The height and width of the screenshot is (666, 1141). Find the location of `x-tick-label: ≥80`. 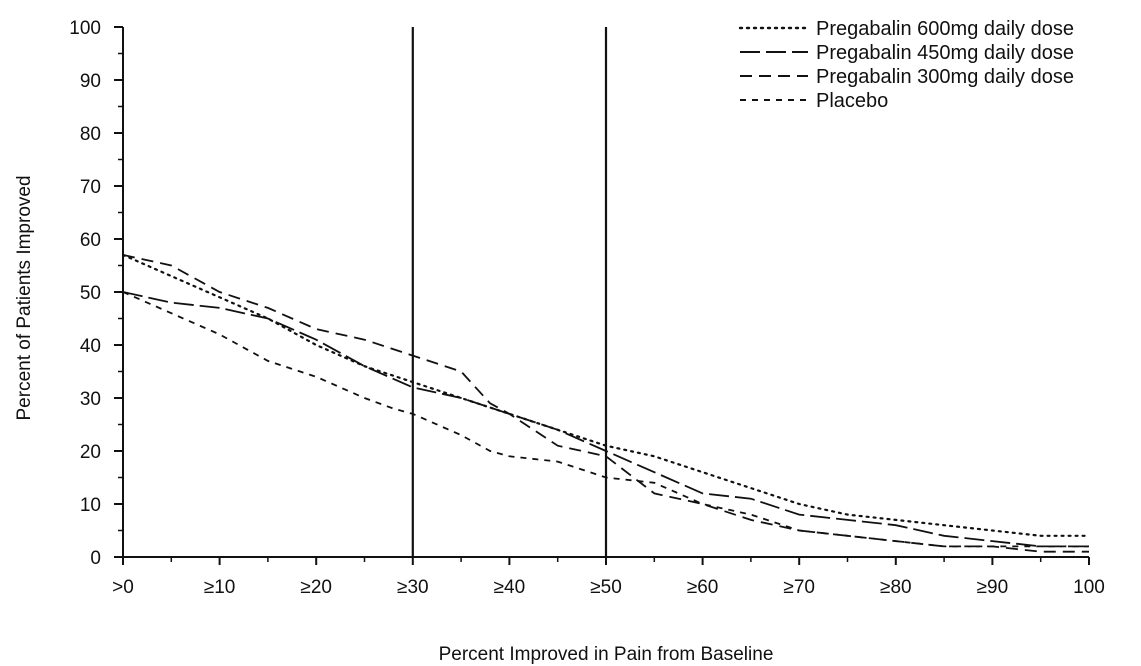

x-tick-label: ≥80 is located at coordinates (896, 587).